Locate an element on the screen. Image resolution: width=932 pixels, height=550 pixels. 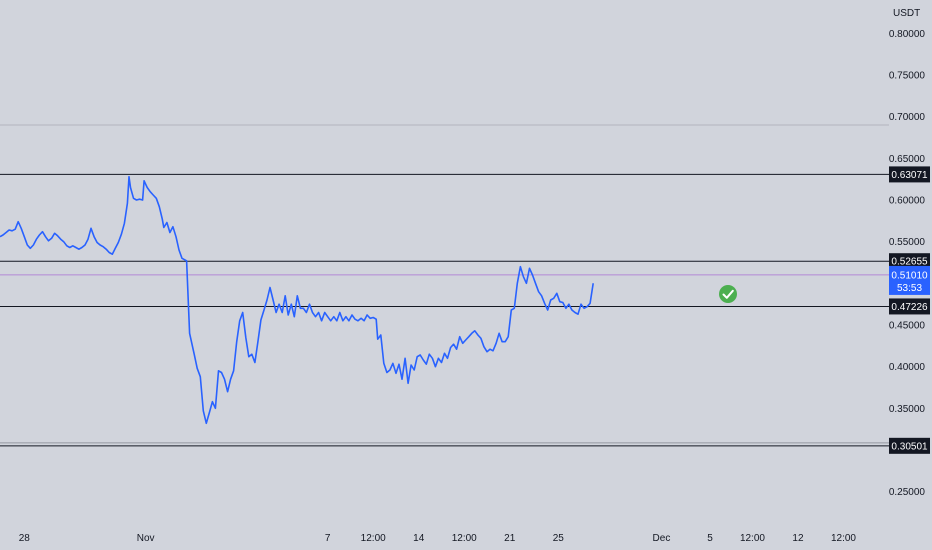
x-tick-label-0: 28 is located at coordinates (25, 538).